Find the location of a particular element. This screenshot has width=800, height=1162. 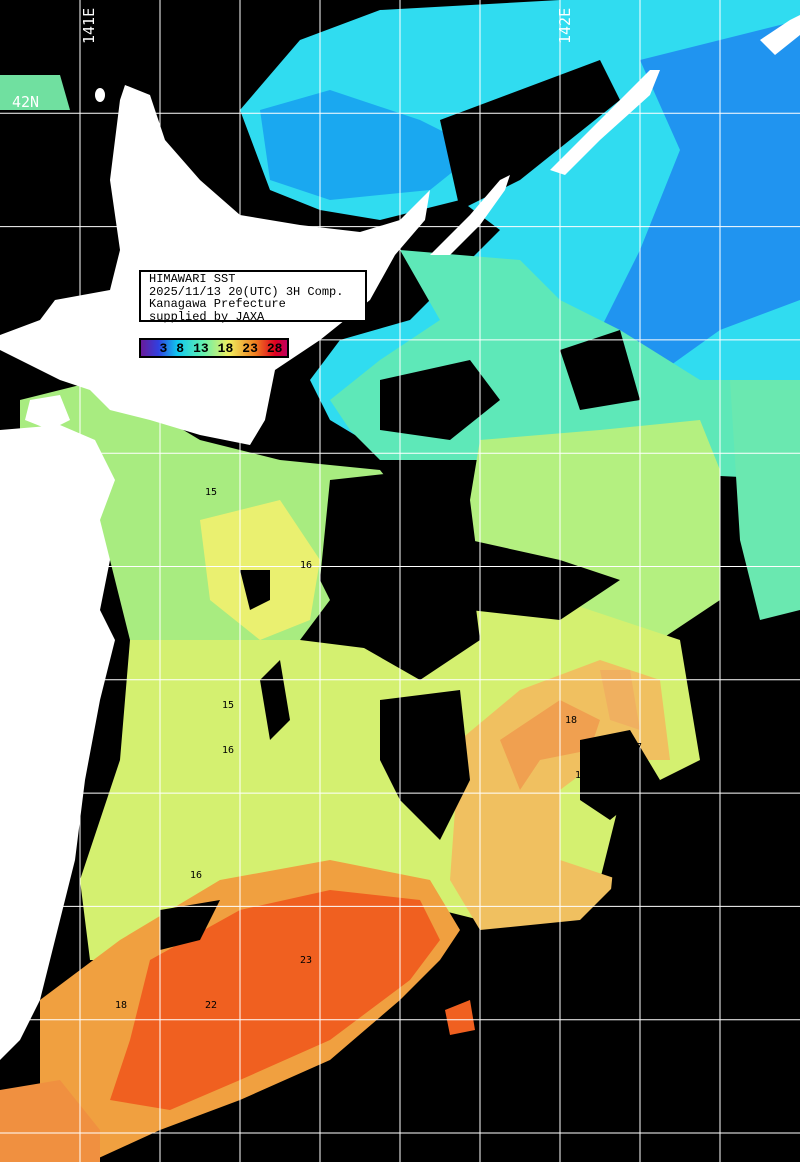

colorbar-tick: 18 is located at coordinates (225, 348).